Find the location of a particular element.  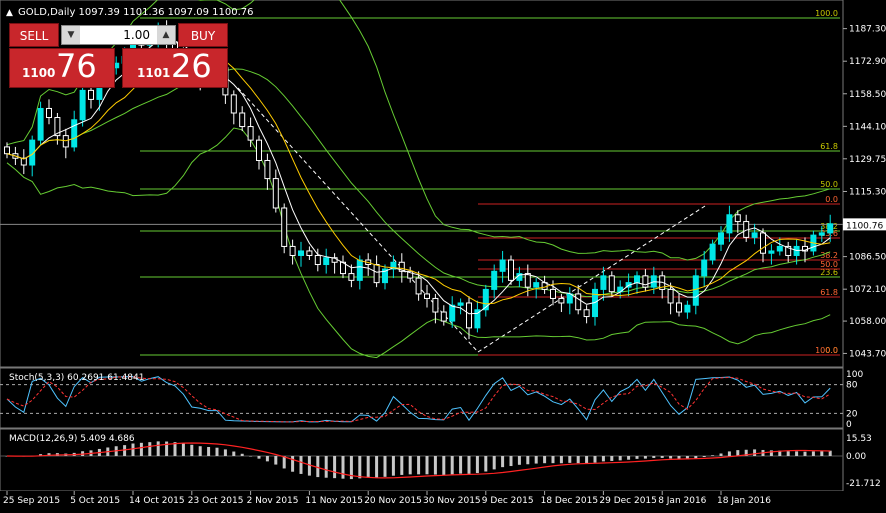

stoch-level-label: 20 is located at coordinates (852, 414).